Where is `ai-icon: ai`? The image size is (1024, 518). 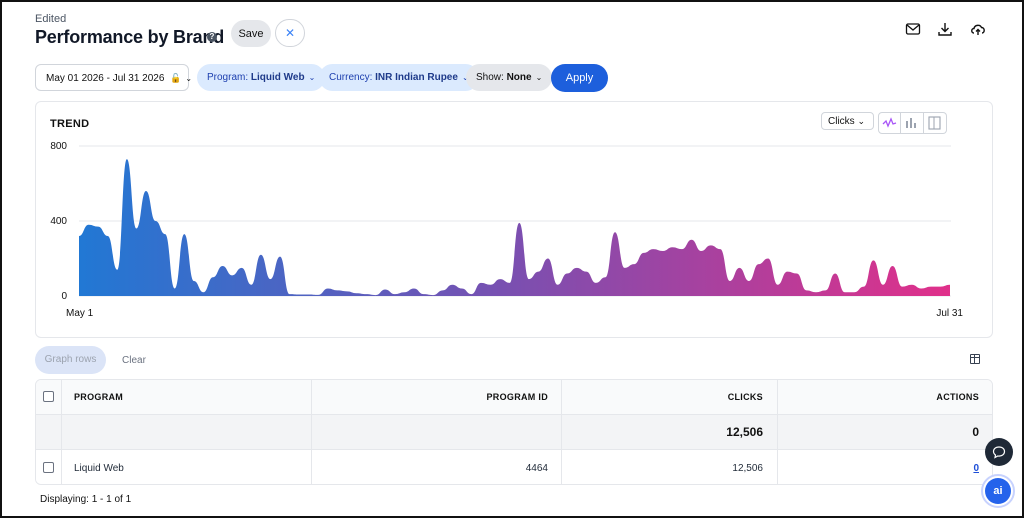 ai-icon: ai is located at coordinates (998, 491).